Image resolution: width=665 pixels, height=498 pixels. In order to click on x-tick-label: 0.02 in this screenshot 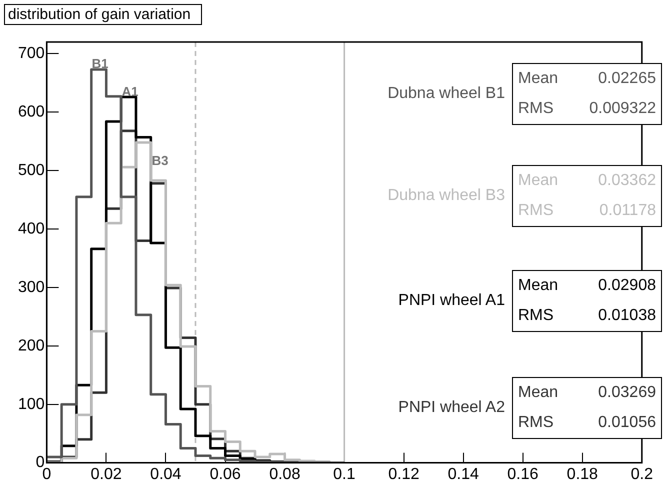, I will do `click(106, 474)`.